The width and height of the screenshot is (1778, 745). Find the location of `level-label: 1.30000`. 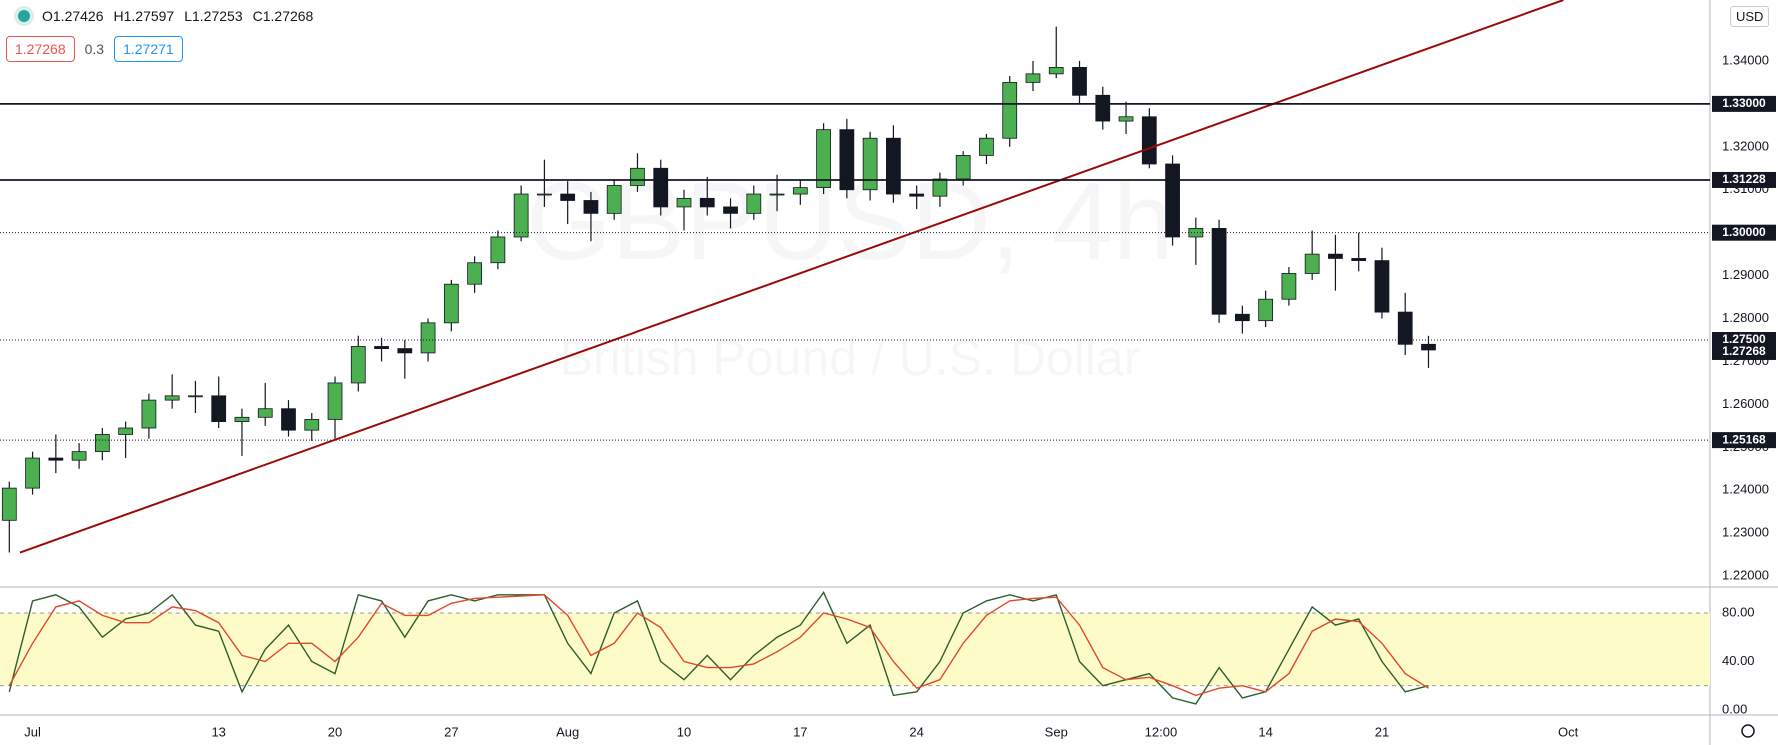

level-label: 1.30000 is located at coordinates (1744, 232).